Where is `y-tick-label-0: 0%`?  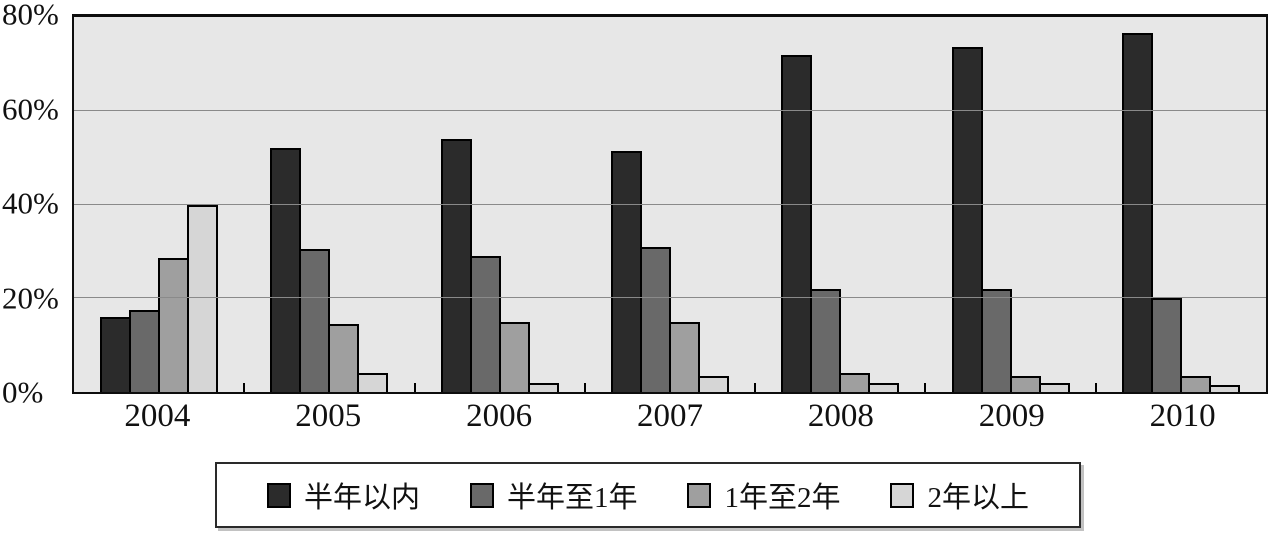 y-tick-label-0: 0% is located at coordinates (23, 392).